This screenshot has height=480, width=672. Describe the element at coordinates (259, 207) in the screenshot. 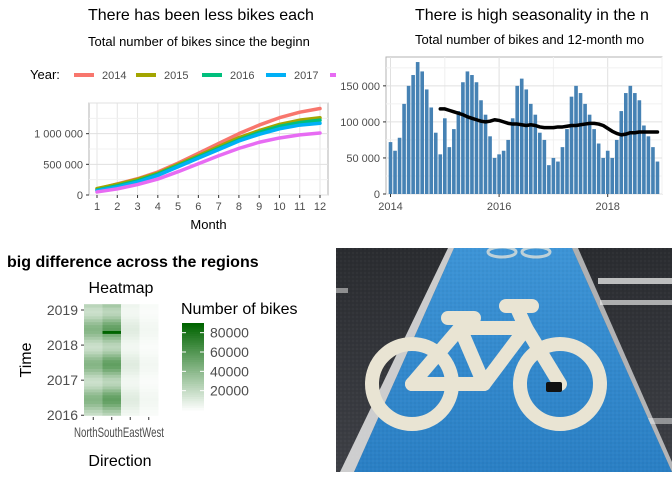

I see `x-tick-label: 9` at that location.